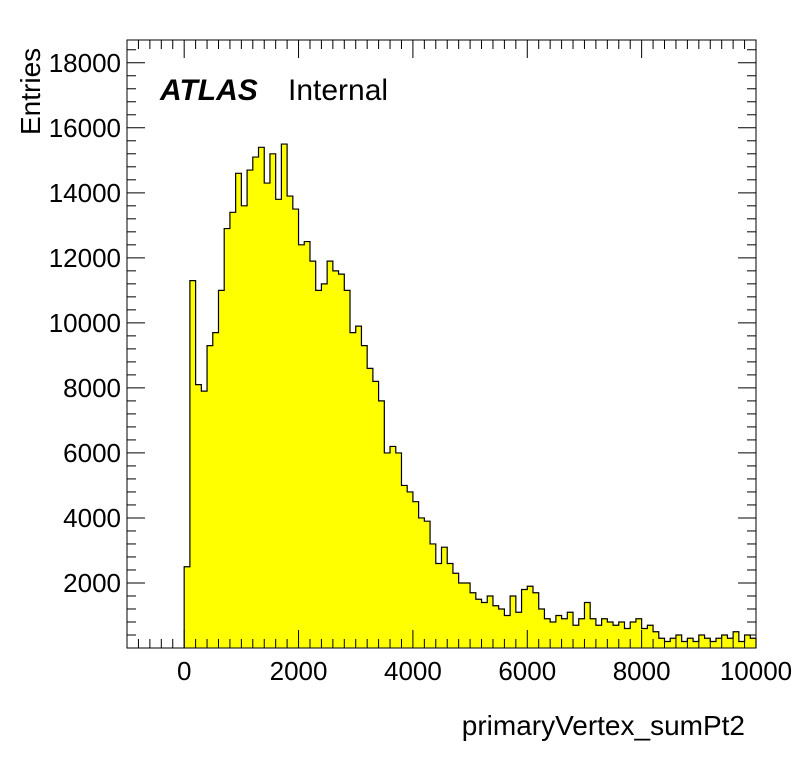 This screenshot has width=796, height=772. Describe the element at coordinates (85, 63) in the screenshot. I see `y-tick-label: 18000` at that location.